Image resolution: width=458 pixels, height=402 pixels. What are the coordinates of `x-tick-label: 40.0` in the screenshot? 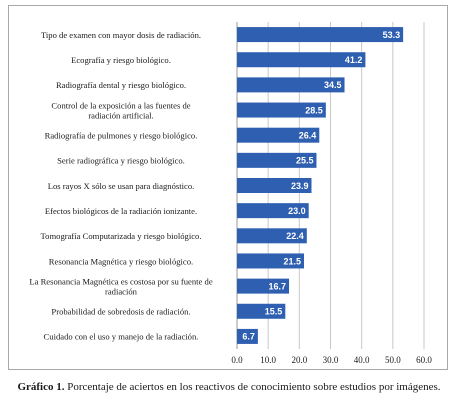 It's located at (362, 360).